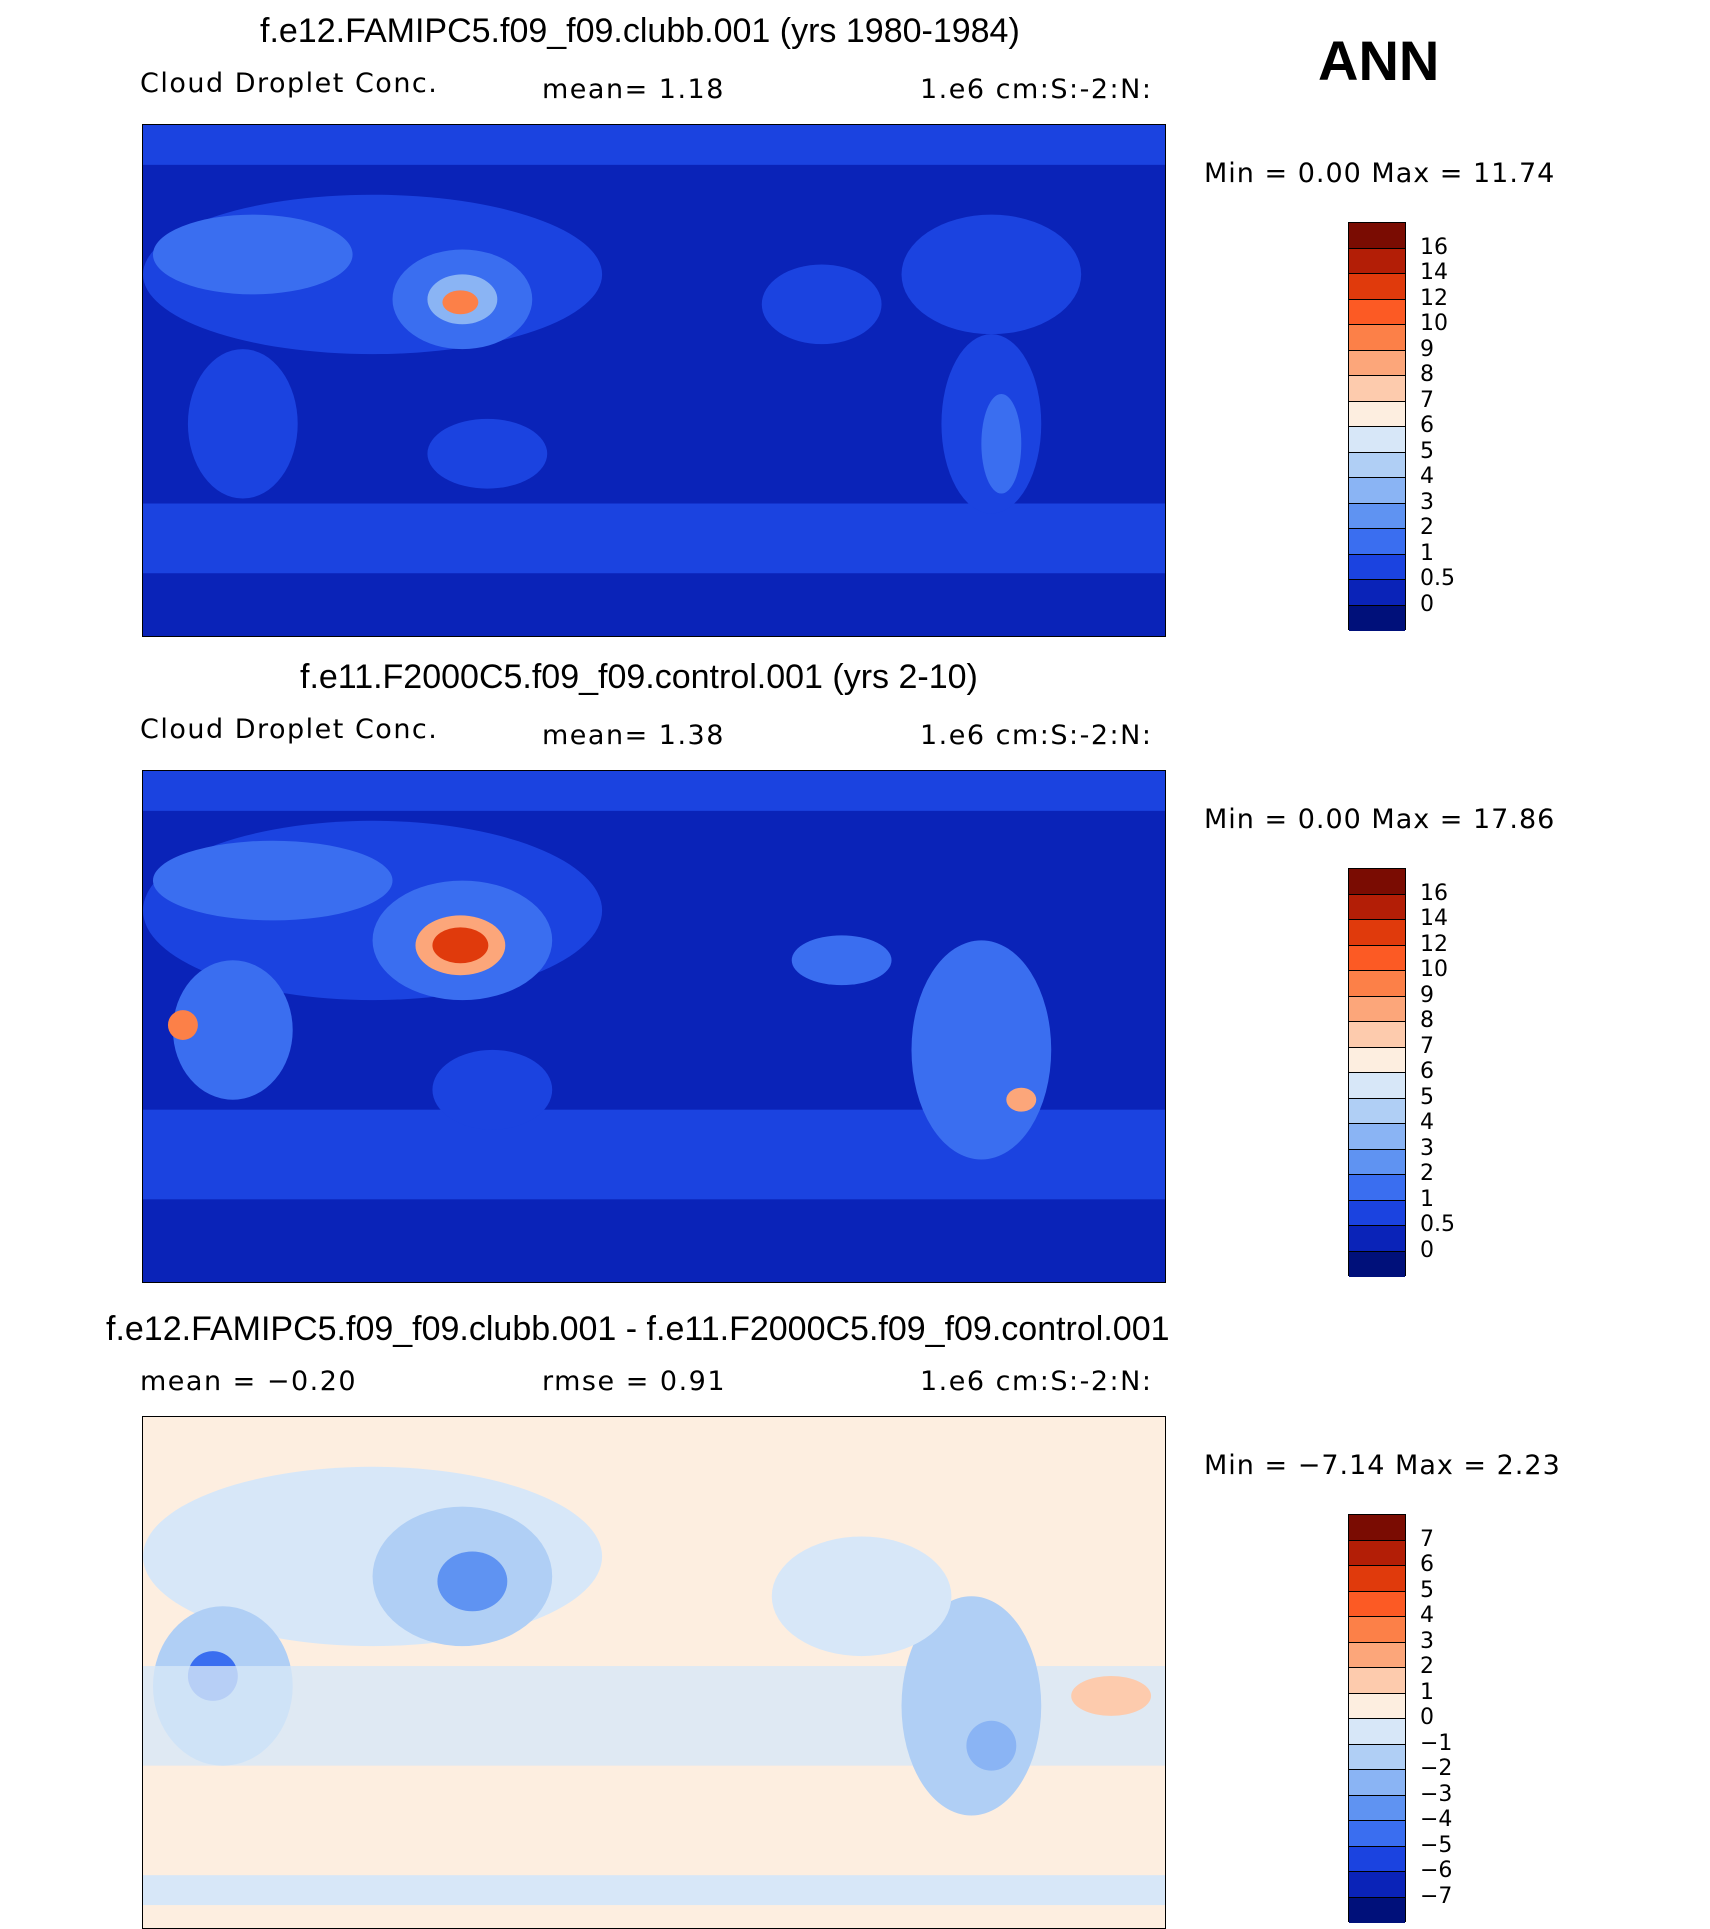 This screenshot has height=1929, width=1710. I want to click on colorbar-tick-label: −2, so click(1436, 1768).